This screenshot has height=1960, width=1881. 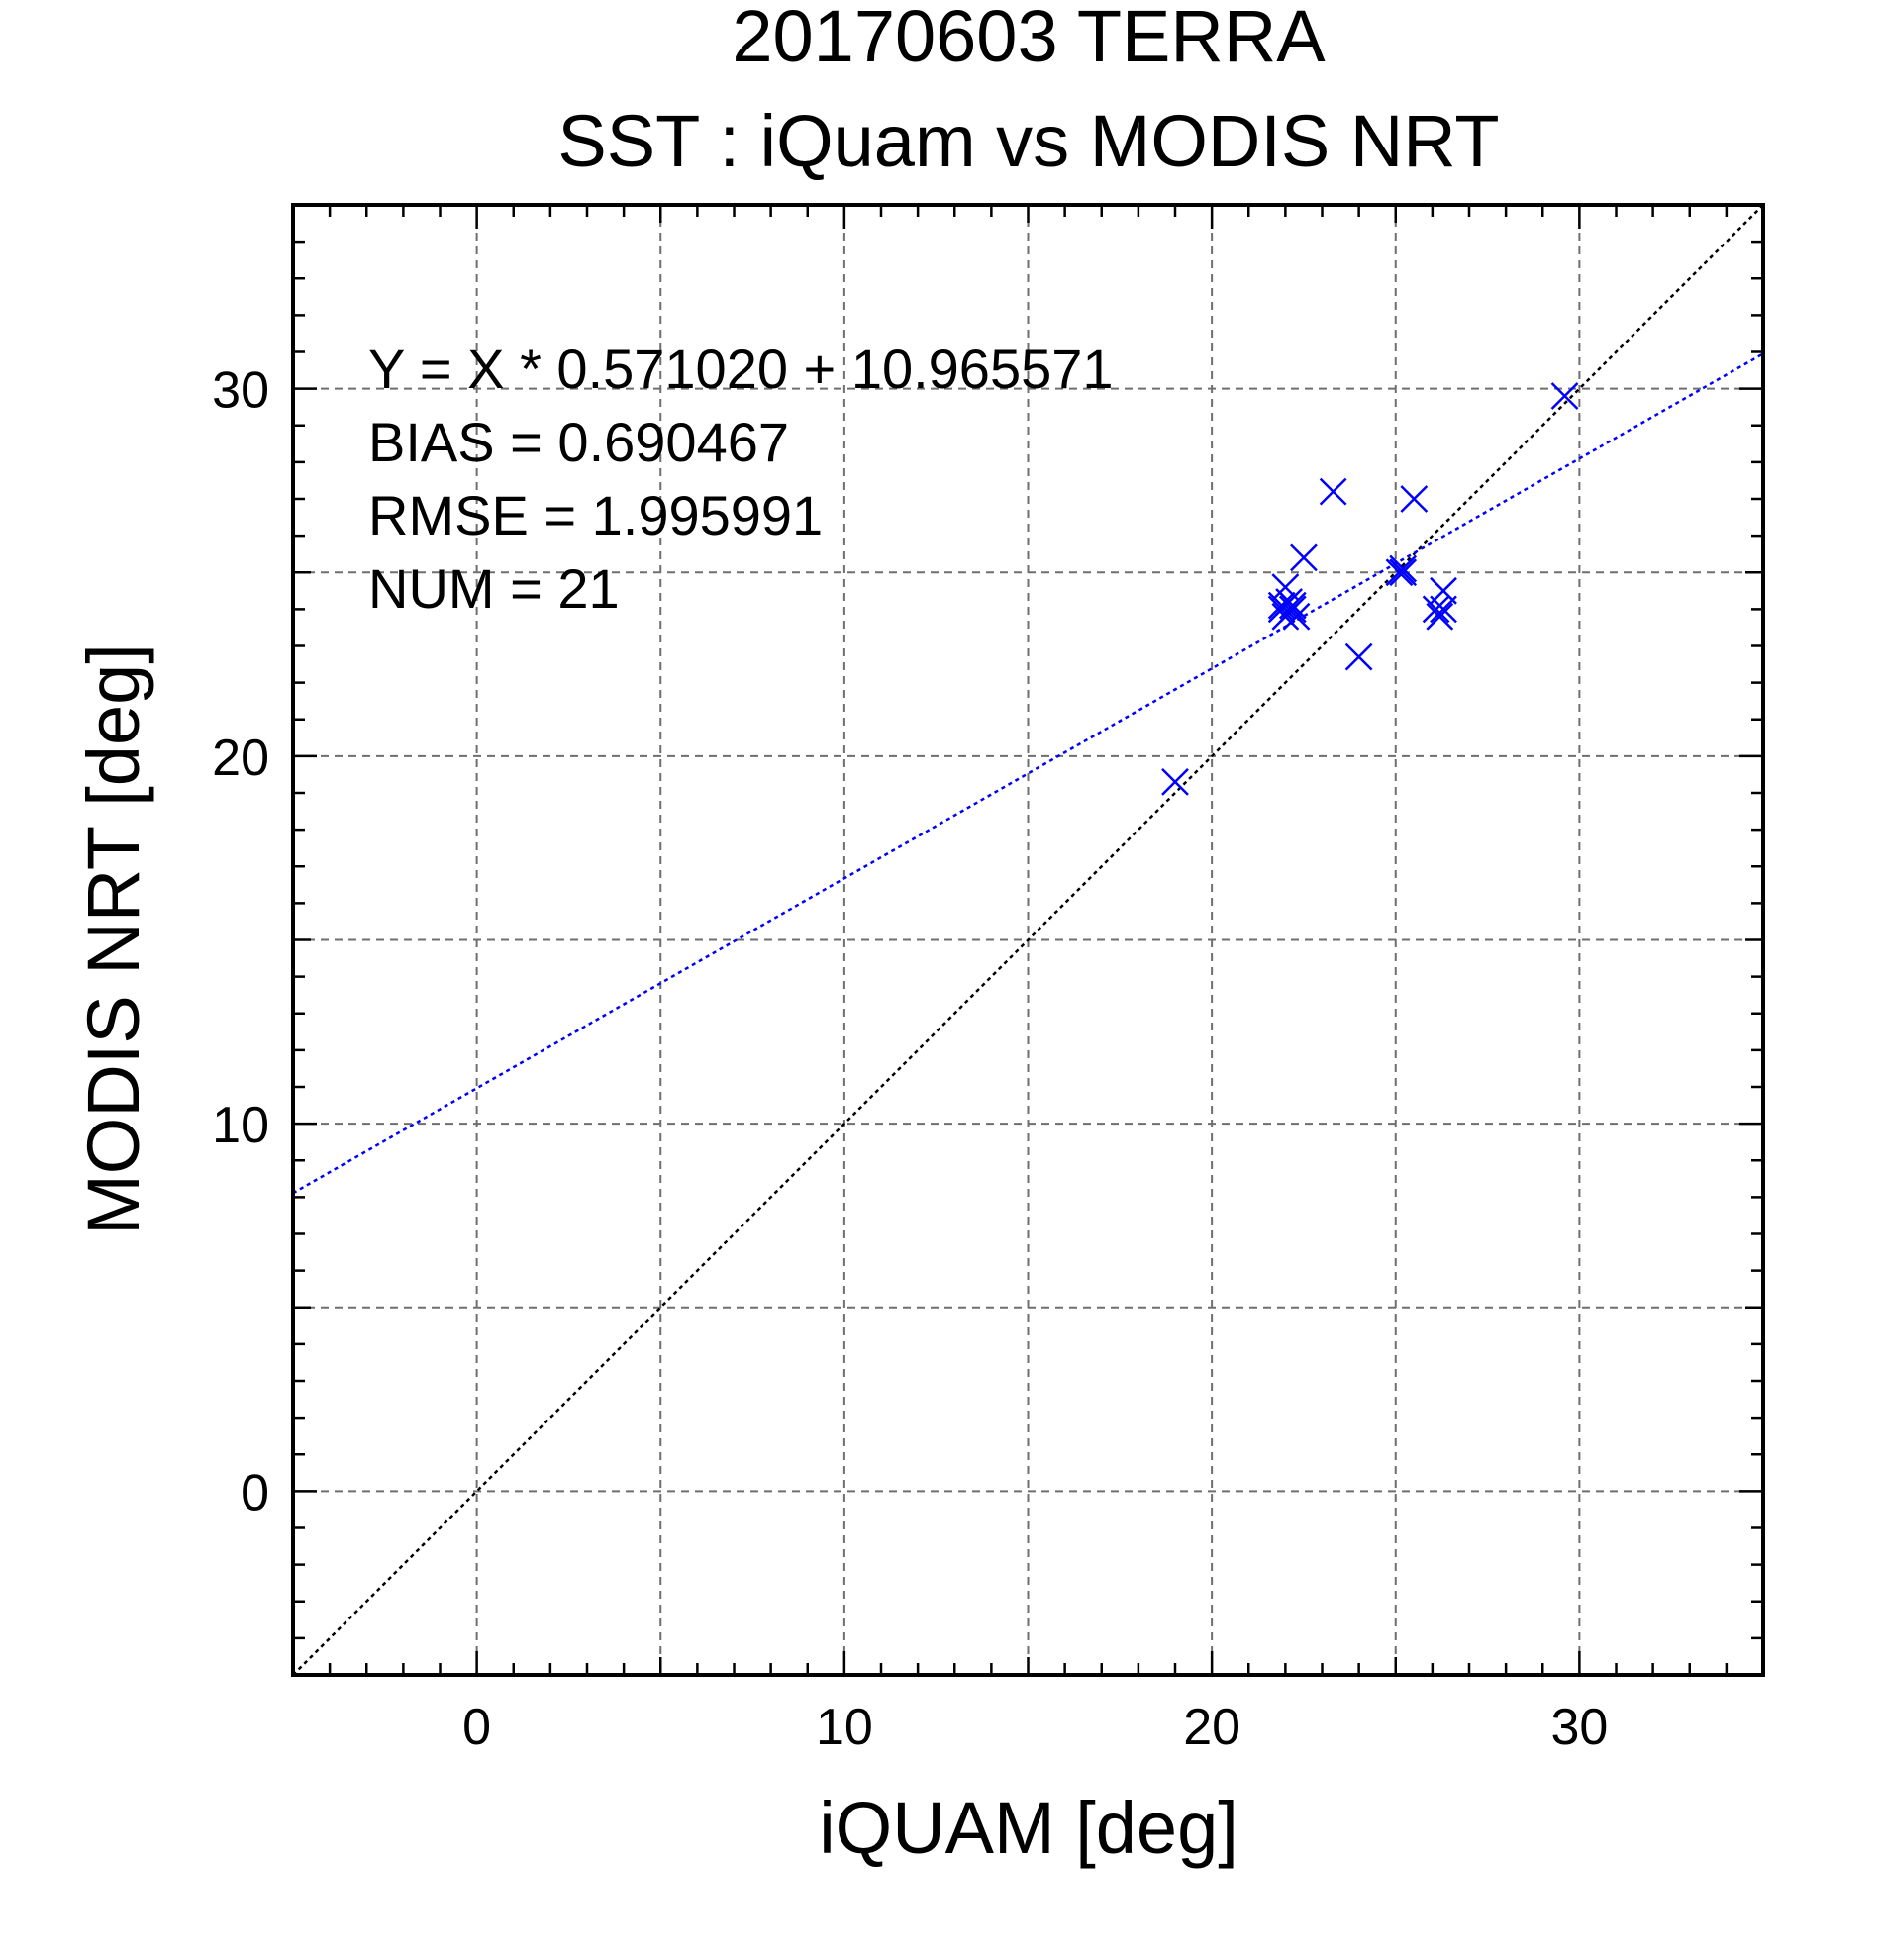 I want to click on chart-subtitle: SST : iQuam vs MODIS NRT, so click(x=1028, y=141).